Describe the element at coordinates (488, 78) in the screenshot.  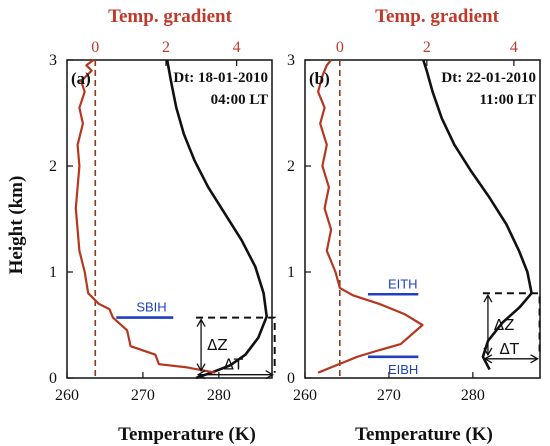
I see `date-label: Dt: 22-01-2010` at that location.